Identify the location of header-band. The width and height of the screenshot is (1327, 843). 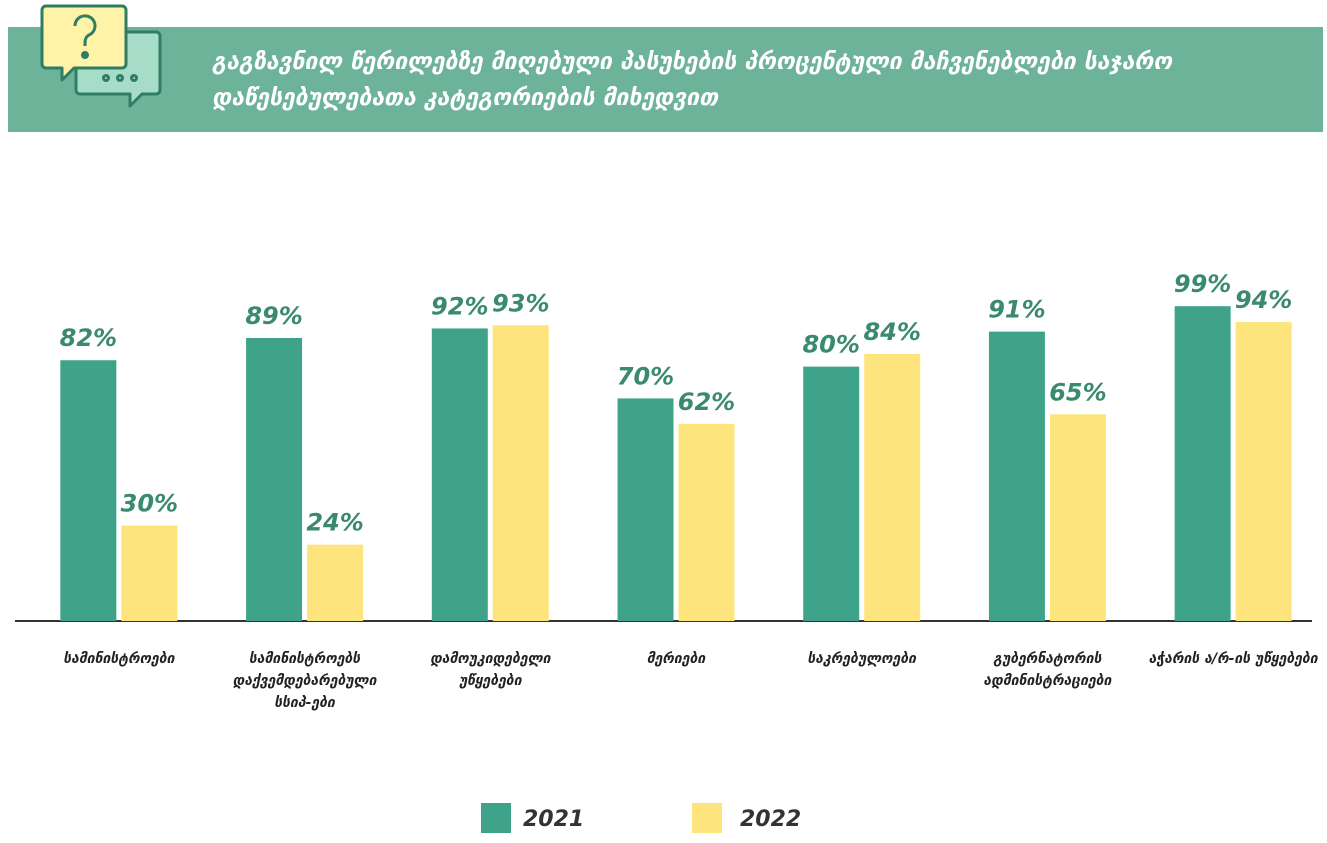
(665, 79).